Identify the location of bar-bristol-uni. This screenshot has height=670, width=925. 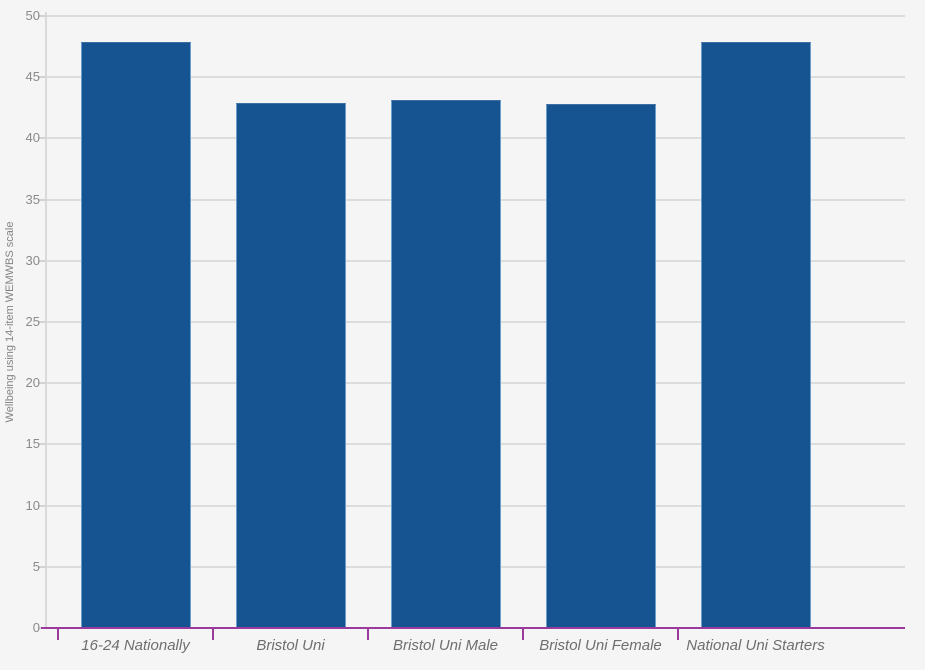
(290, 365).